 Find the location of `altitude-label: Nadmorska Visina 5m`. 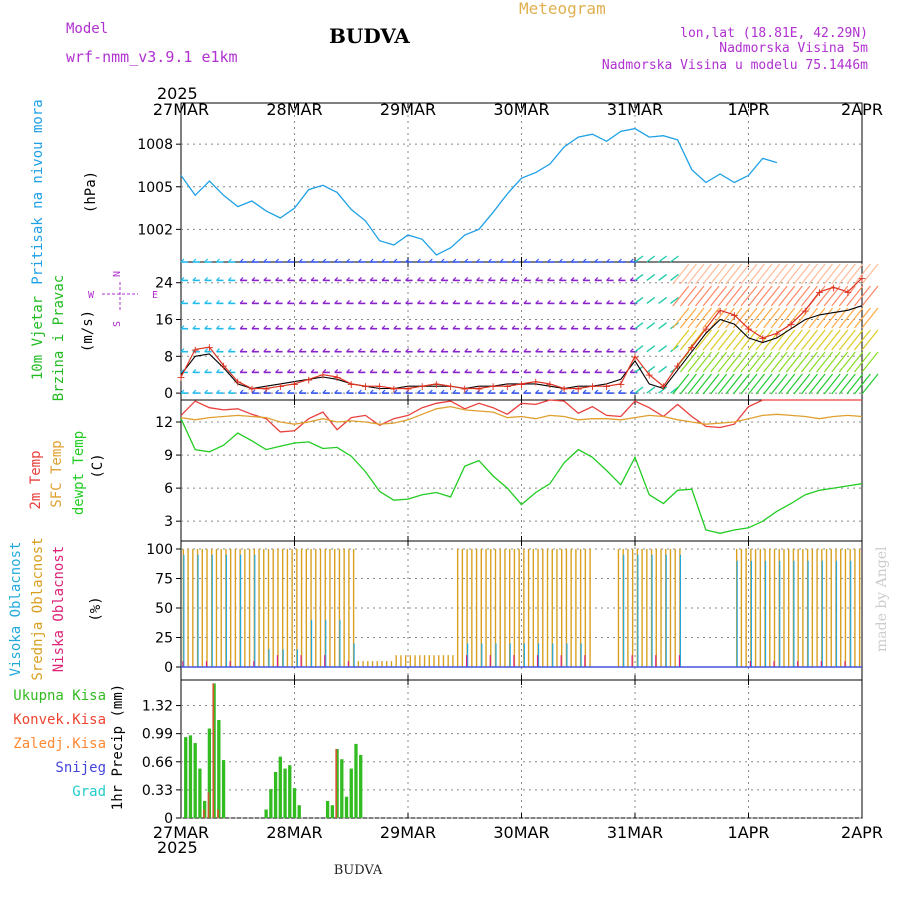

altitude-label: Nadmorska Visina 5m is located at coordinates (793, 48).